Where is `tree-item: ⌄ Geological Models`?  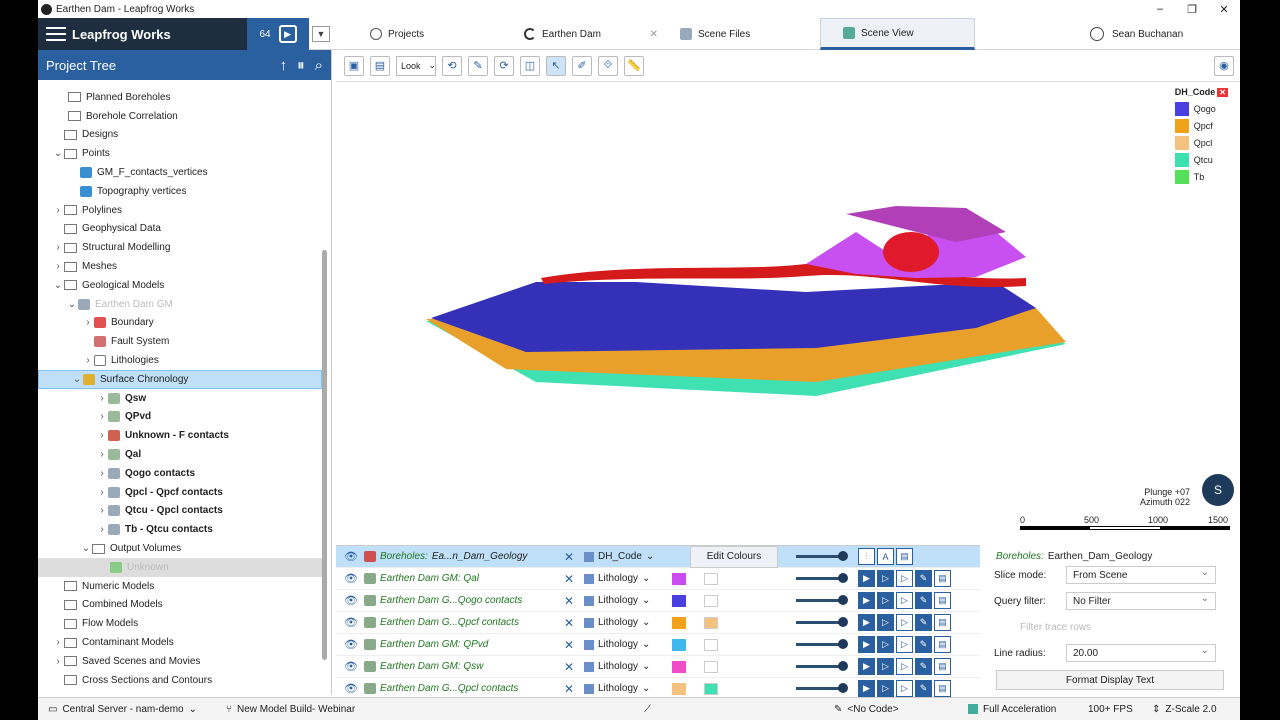 tree-item: ⌄ Geological Models is located at coordinates (180, 285).